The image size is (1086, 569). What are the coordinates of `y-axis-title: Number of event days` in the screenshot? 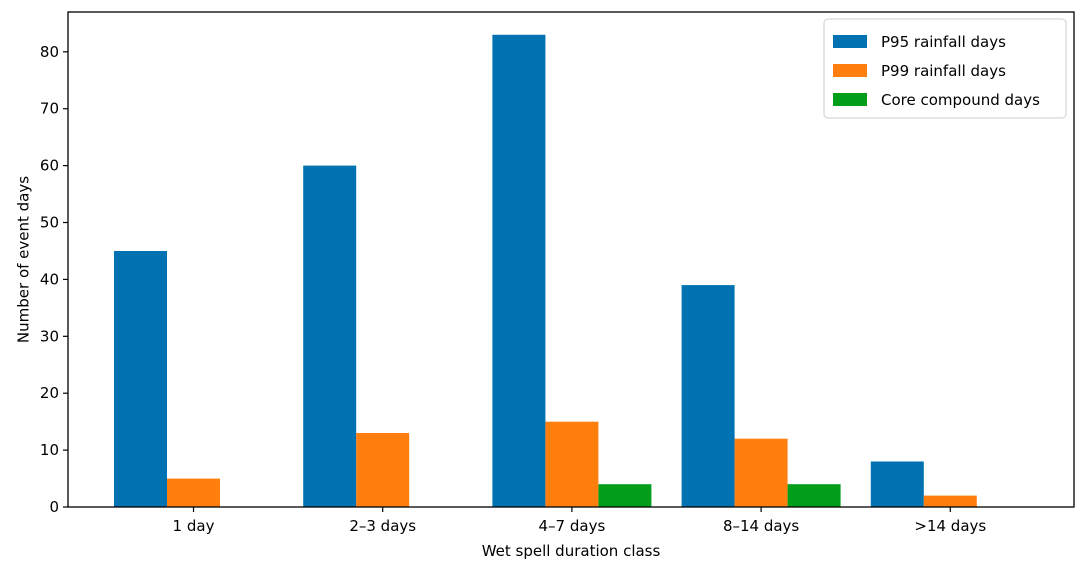 It's located at (24, 259).